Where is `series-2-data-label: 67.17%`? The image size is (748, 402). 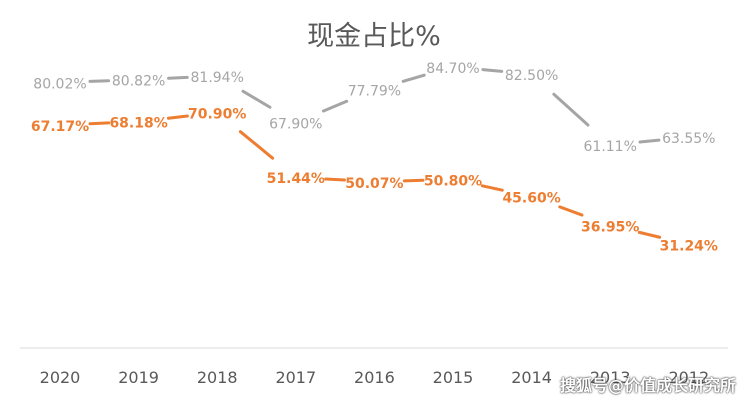 series-2-data-label: 67.17% is located at coordinates (60, 127).